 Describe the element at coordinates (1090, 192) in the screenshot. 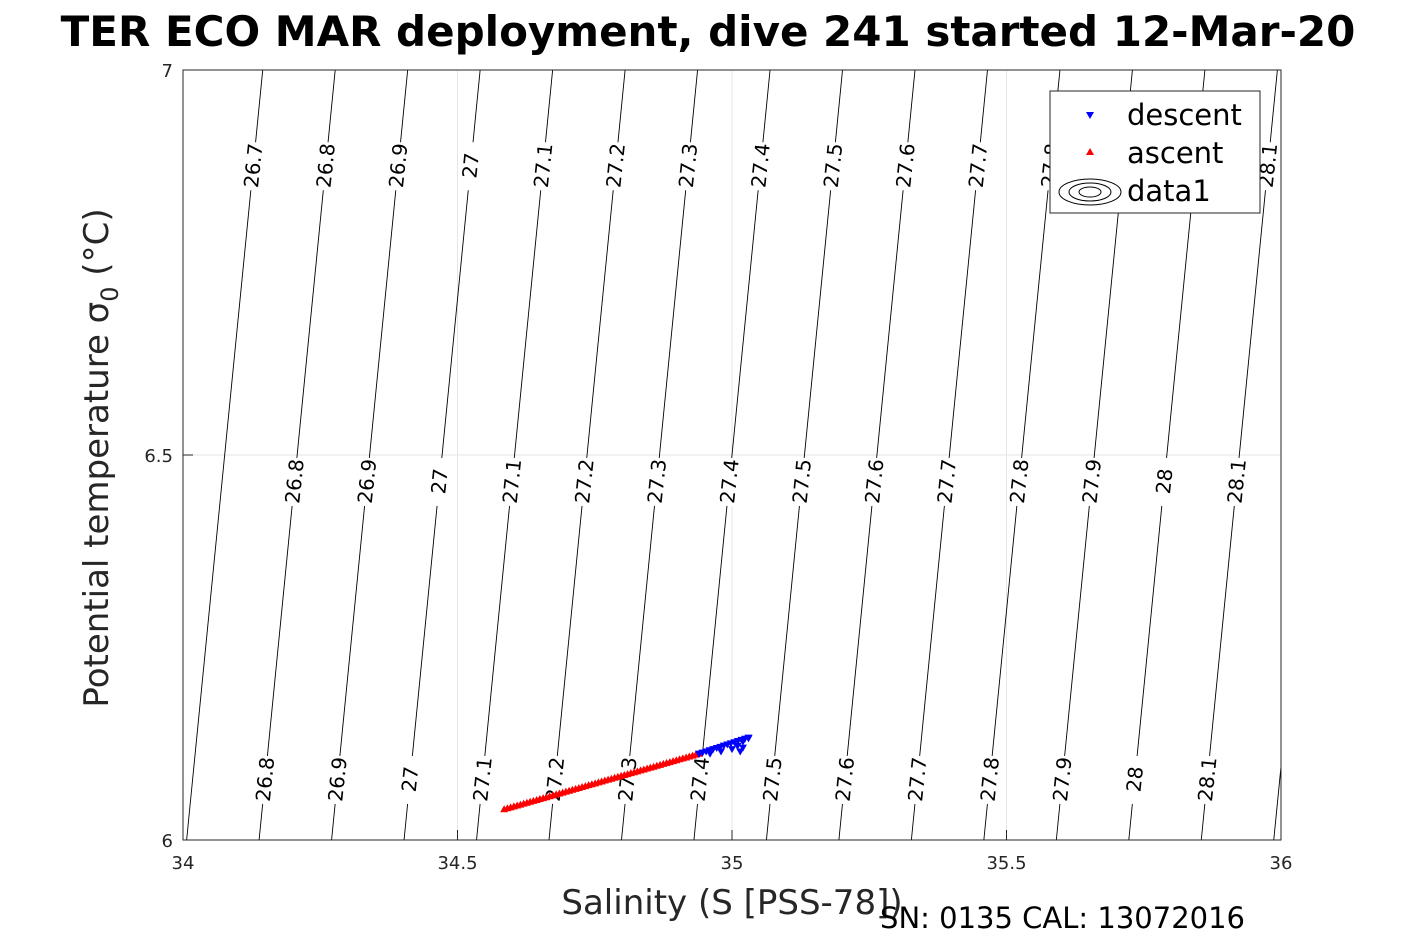

I see `legend-data1-marker` at that location.